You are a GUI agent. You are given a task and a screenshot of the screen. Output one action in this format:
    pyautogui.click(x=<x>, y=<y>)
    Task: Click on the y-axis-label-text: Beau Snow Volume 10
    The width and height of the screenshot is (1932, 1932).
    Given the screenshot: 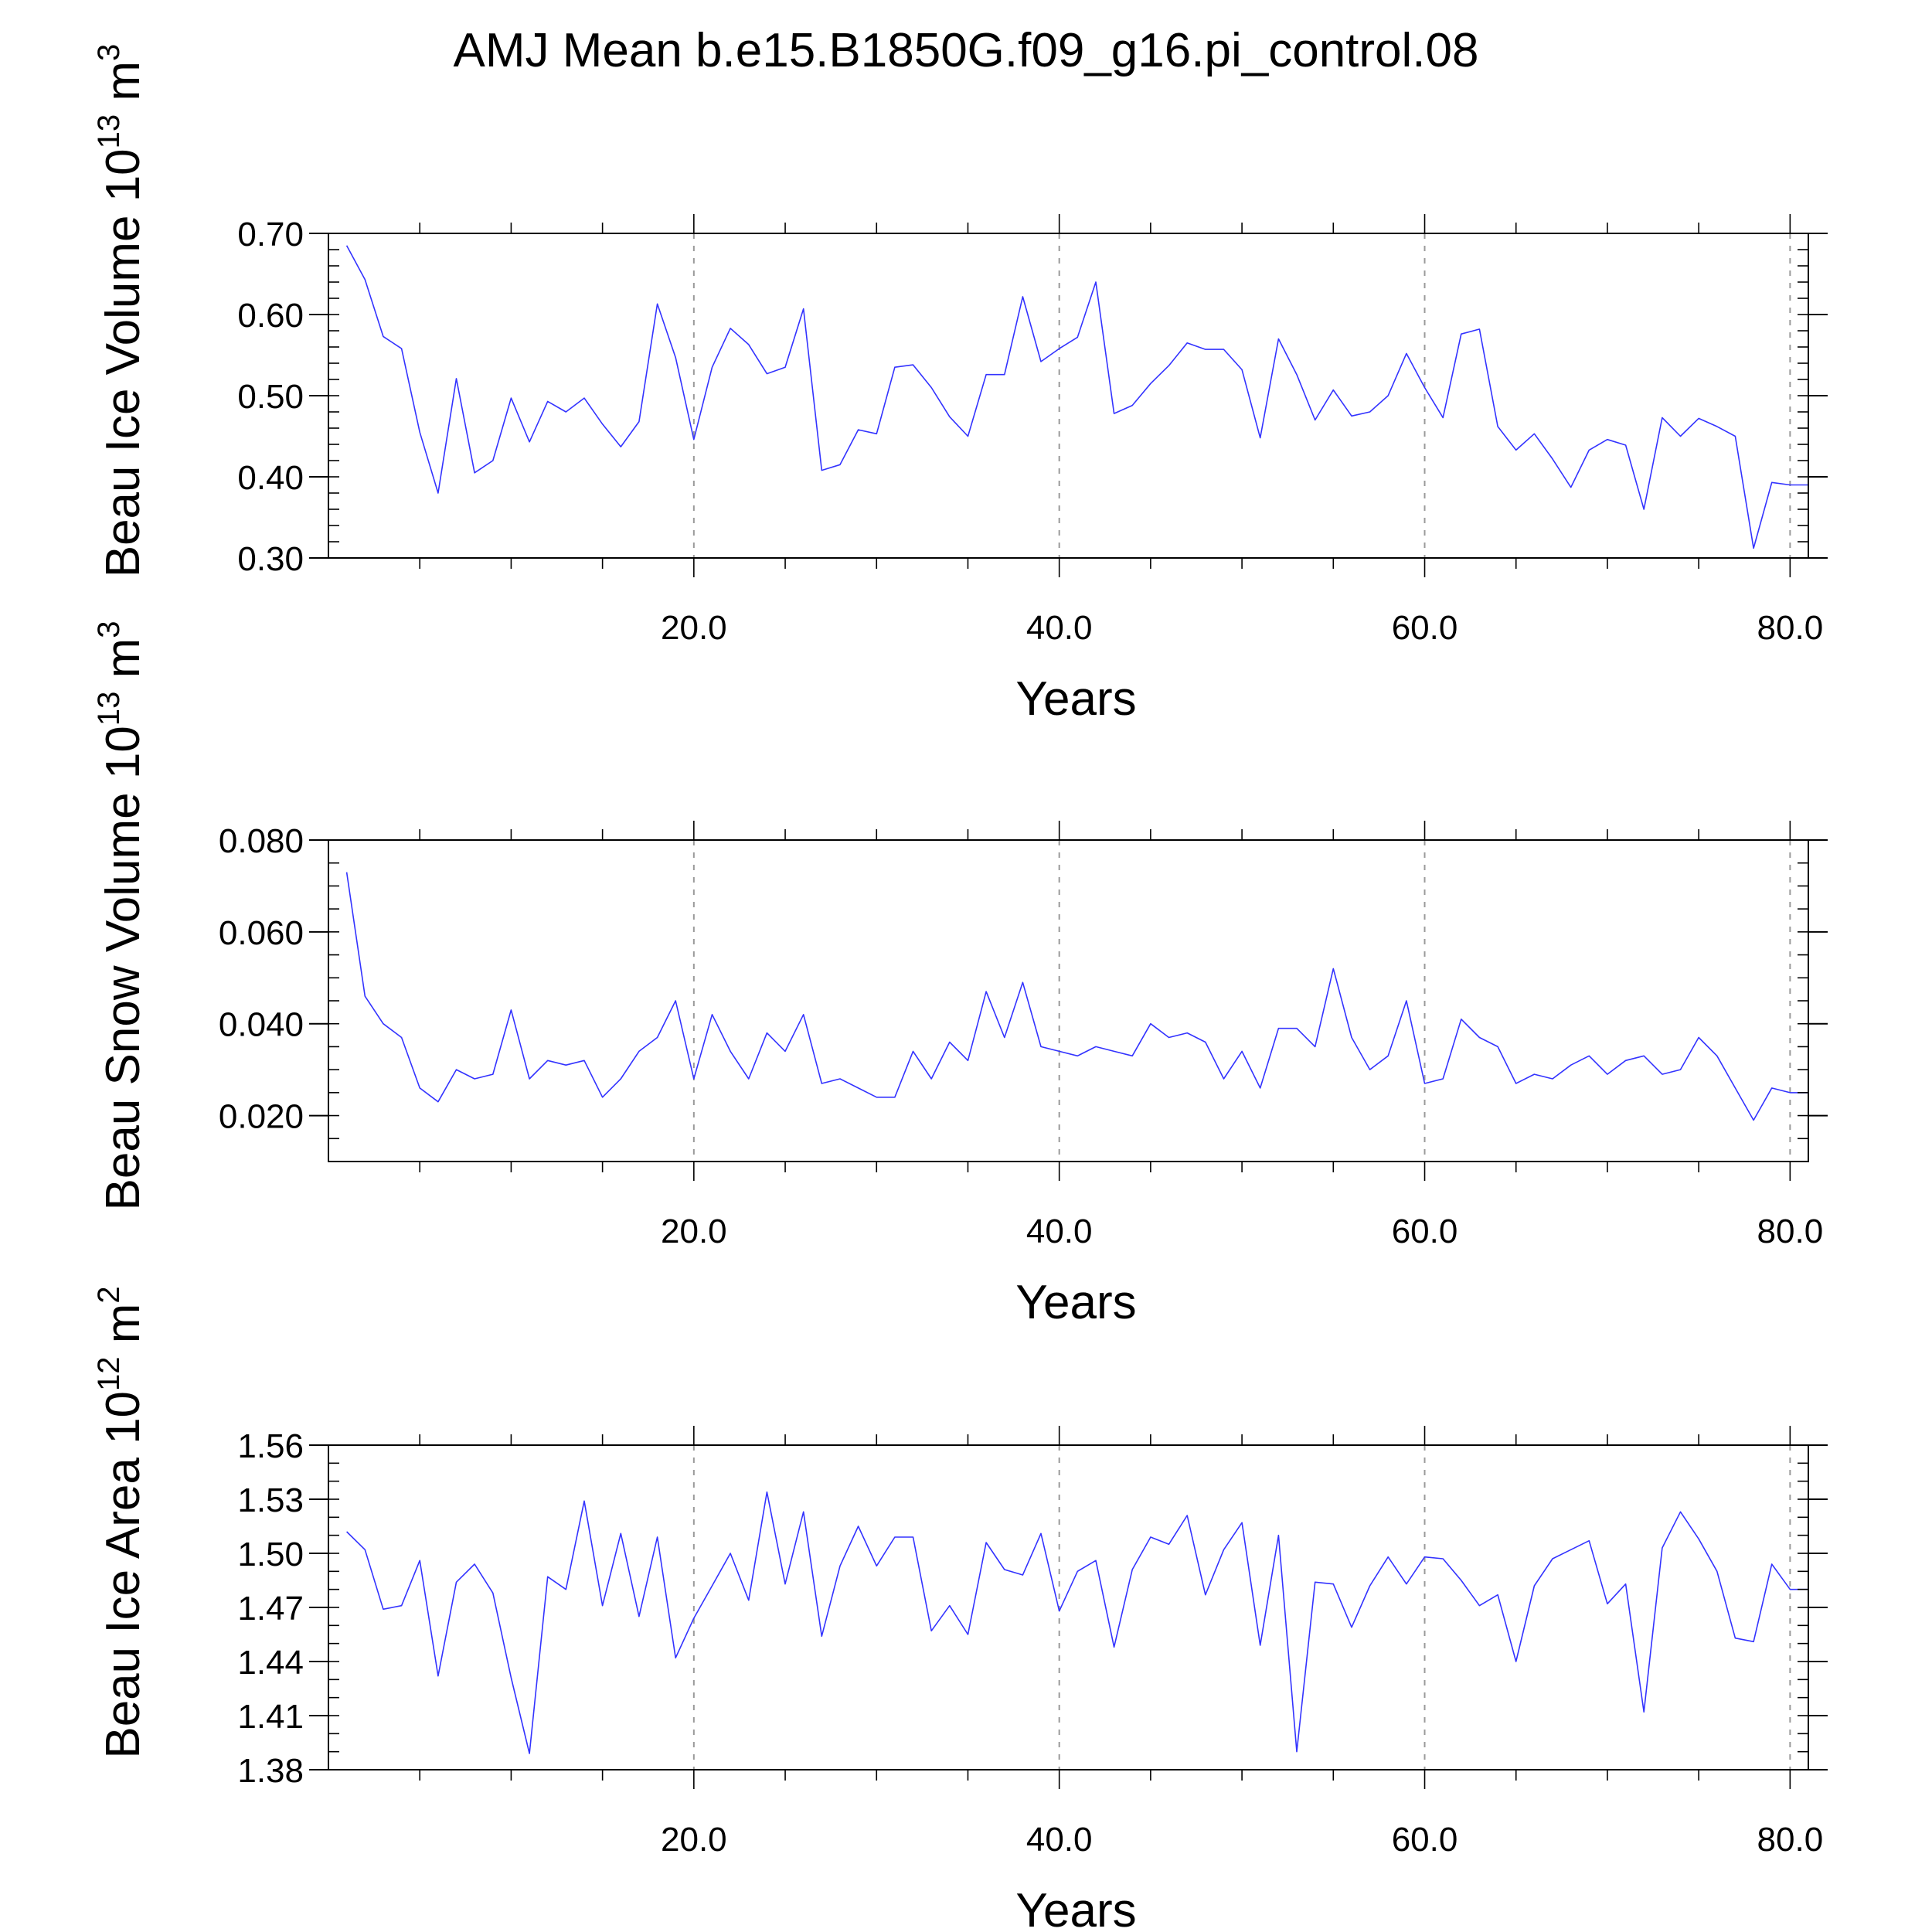 What is the action you would take?
    pyautogui.click(x=124, y=968)
    